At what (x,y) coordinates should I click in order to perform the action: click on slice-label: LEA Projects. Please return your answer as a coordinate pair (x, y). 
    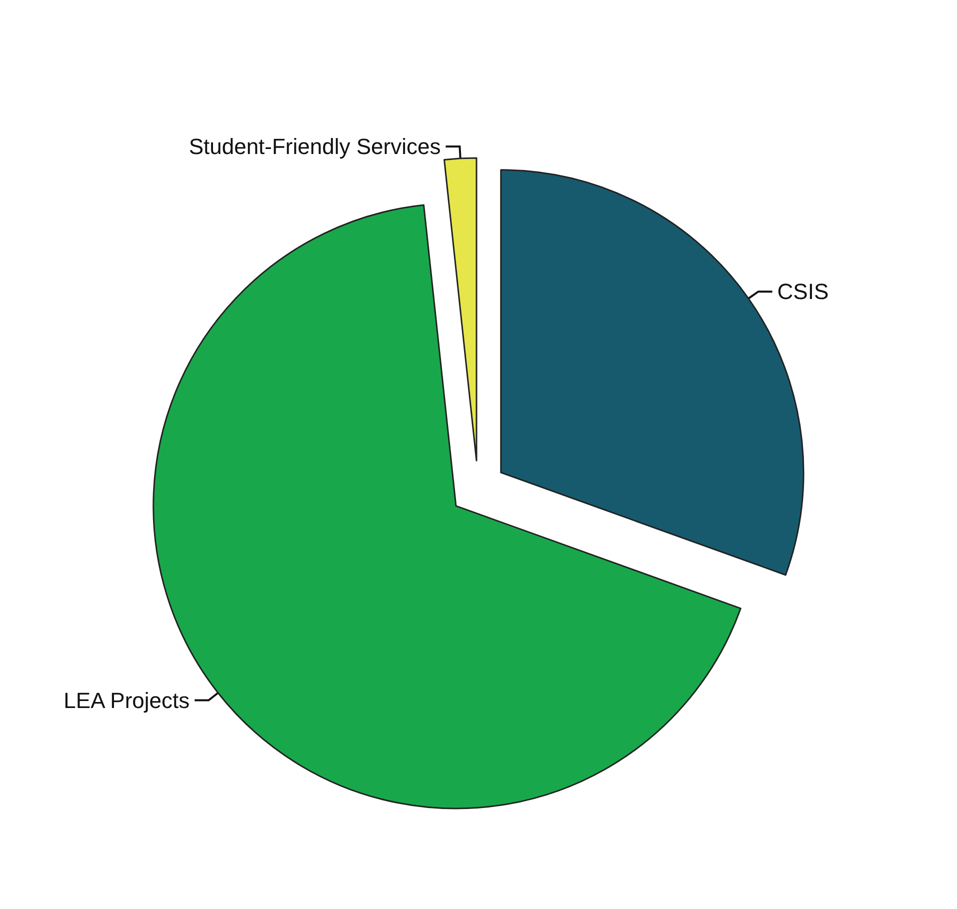
    Looking at the image, I should click on (127, 700).